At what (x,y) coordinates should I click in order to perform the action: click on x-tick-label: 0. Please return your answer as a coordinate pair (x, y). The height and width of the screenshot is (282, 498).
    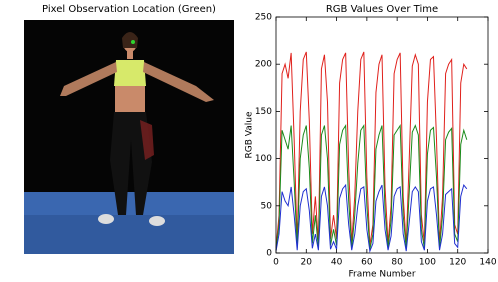
    Looking at the image, I should click on (276, 263).